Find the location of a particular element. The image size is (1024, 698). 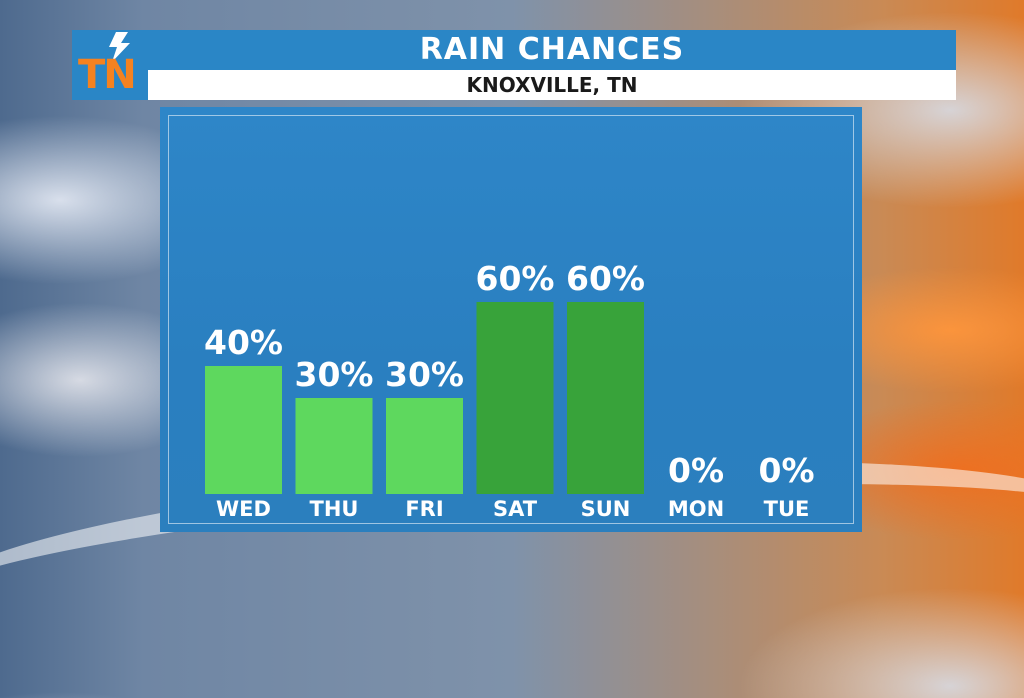

category-label-tue: TUE is located at coordinates (787, 509).